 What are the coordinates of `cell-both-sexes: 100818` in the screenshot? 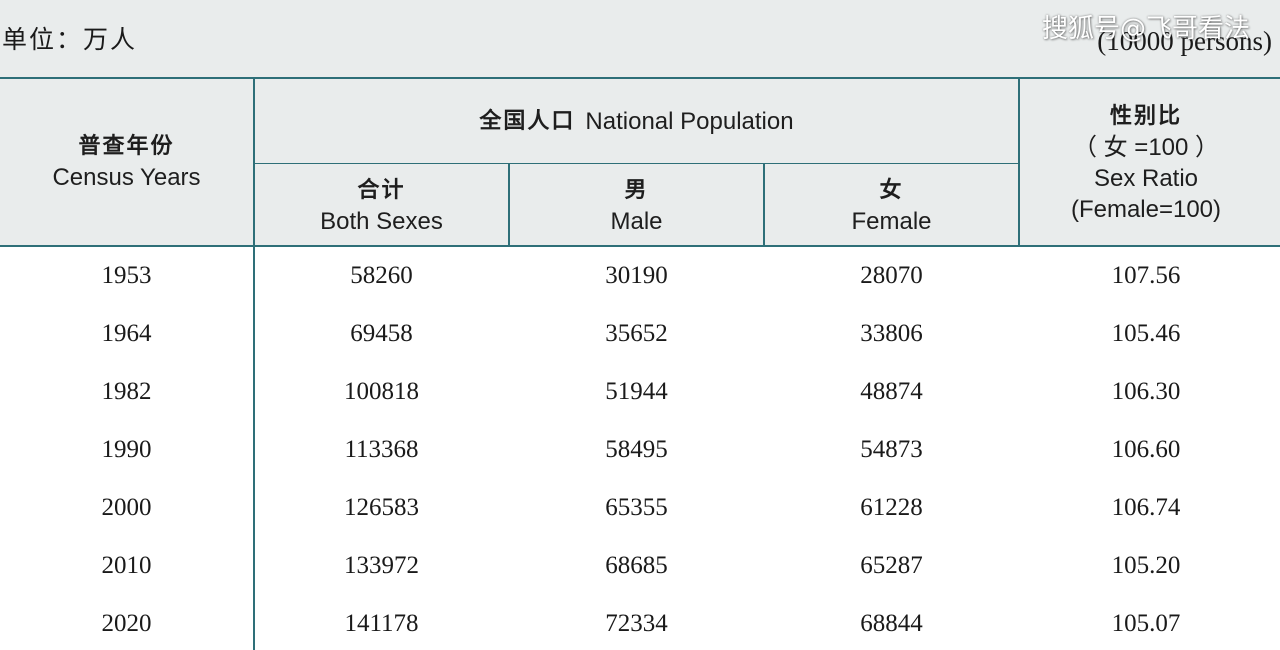 It's located at (381, 391).